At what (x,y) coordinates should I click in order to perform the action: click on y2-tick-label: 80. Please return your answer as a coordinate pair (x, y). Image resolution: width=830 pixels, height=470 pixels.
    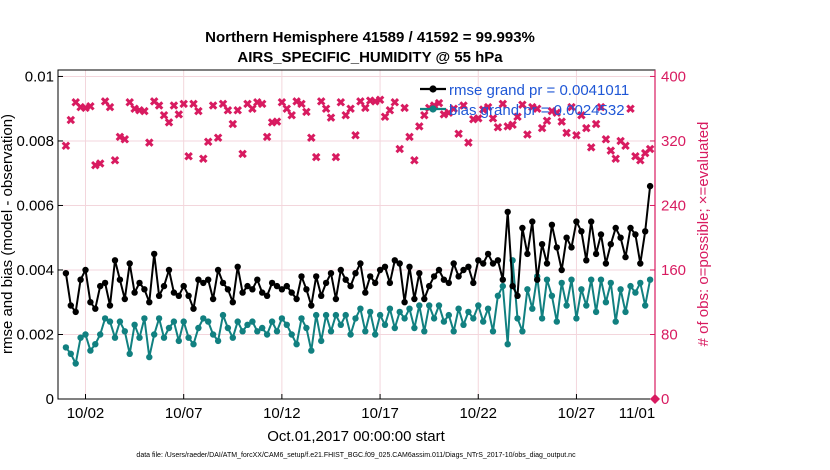
    Looking at the image, I should click on (669, 334).